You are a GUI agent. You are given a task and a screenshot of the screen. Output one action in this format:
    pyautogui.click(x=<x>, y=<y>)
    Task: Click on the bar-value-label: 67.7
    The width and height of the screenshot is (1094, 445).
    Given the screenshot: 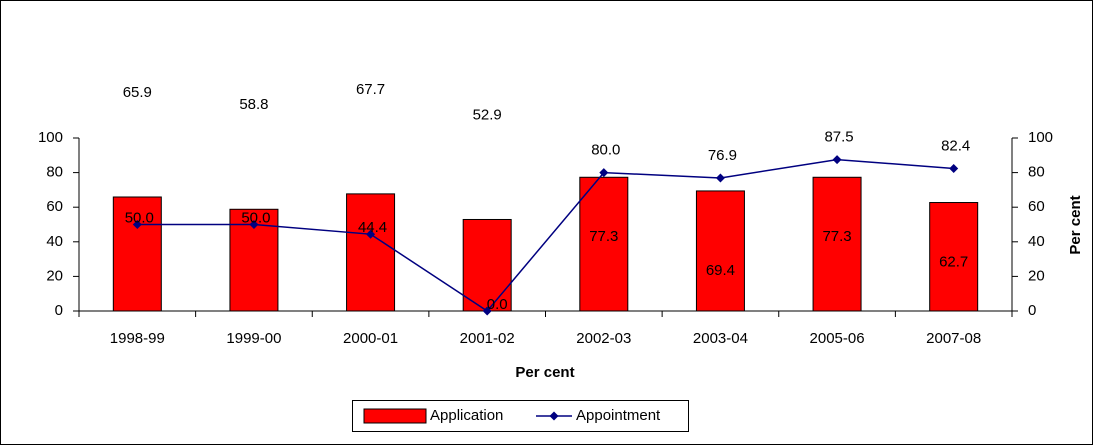 What is the action you would take?
    pyautogui.click(x=370, y=89)
    